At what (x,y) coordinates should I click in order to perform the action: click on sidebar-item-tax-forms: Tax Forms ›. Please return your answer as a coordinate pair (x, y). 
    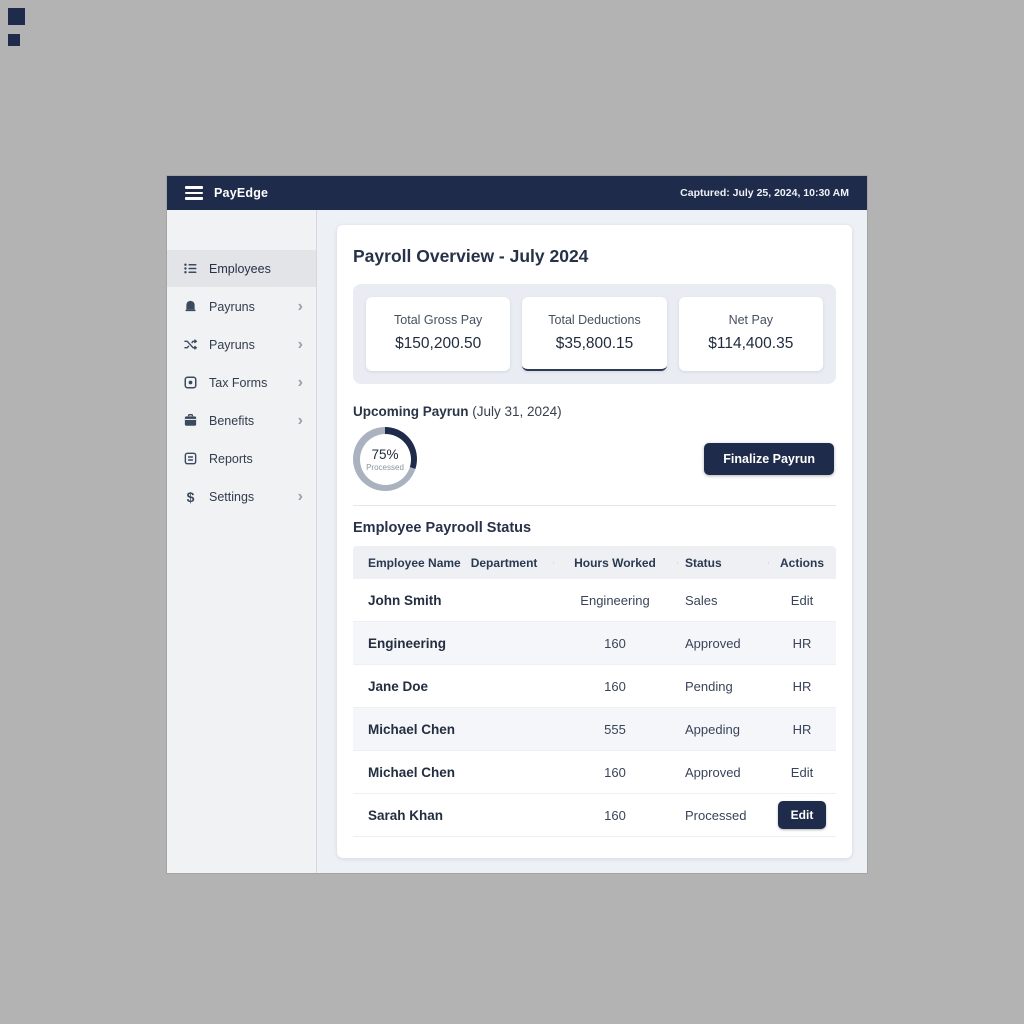
    Looking at the image, I should click on (241, 382).